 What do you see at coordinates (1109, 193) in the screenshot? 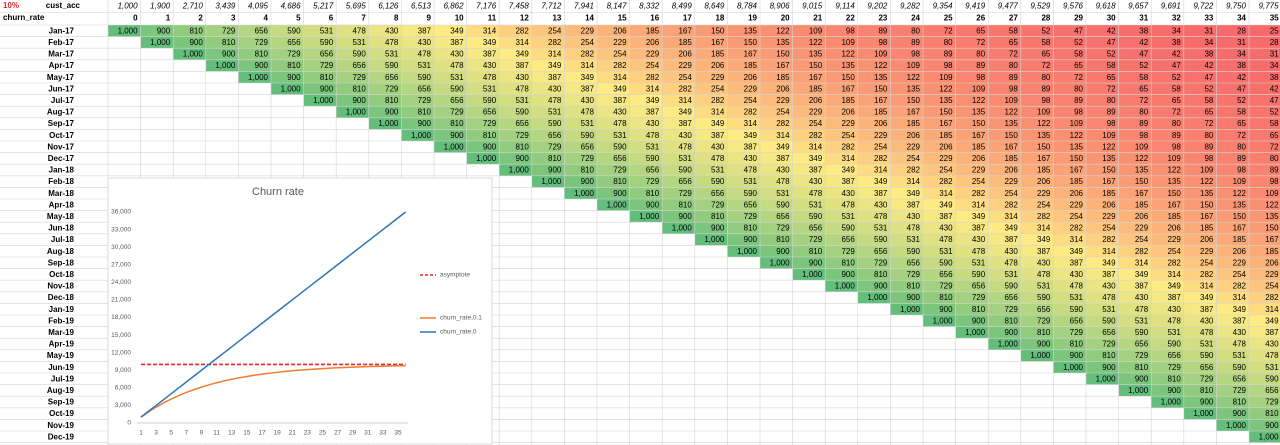
I see `cell-value: 185` at bounding box center [1109, 193].